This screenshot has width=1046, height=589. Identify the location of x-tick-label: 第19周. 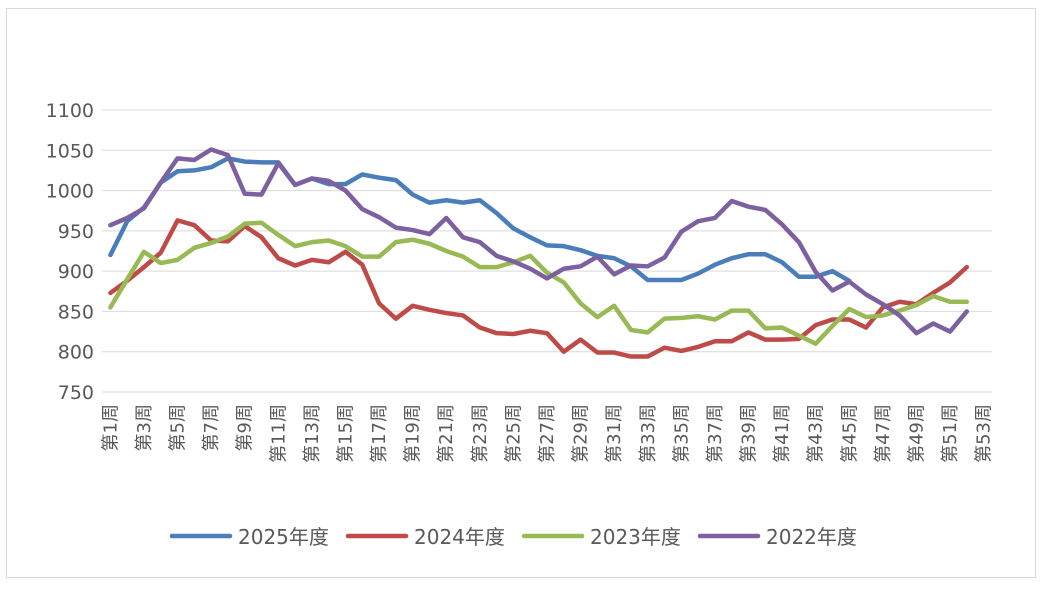
(413, 433).